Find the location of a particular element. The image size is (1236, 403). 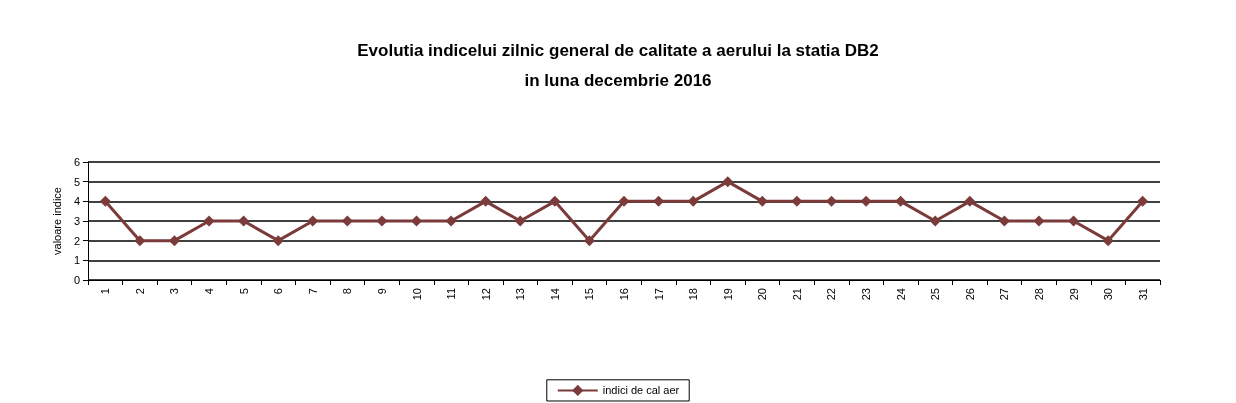

x-tick-label: 21 is located at coordinates (796, 294).